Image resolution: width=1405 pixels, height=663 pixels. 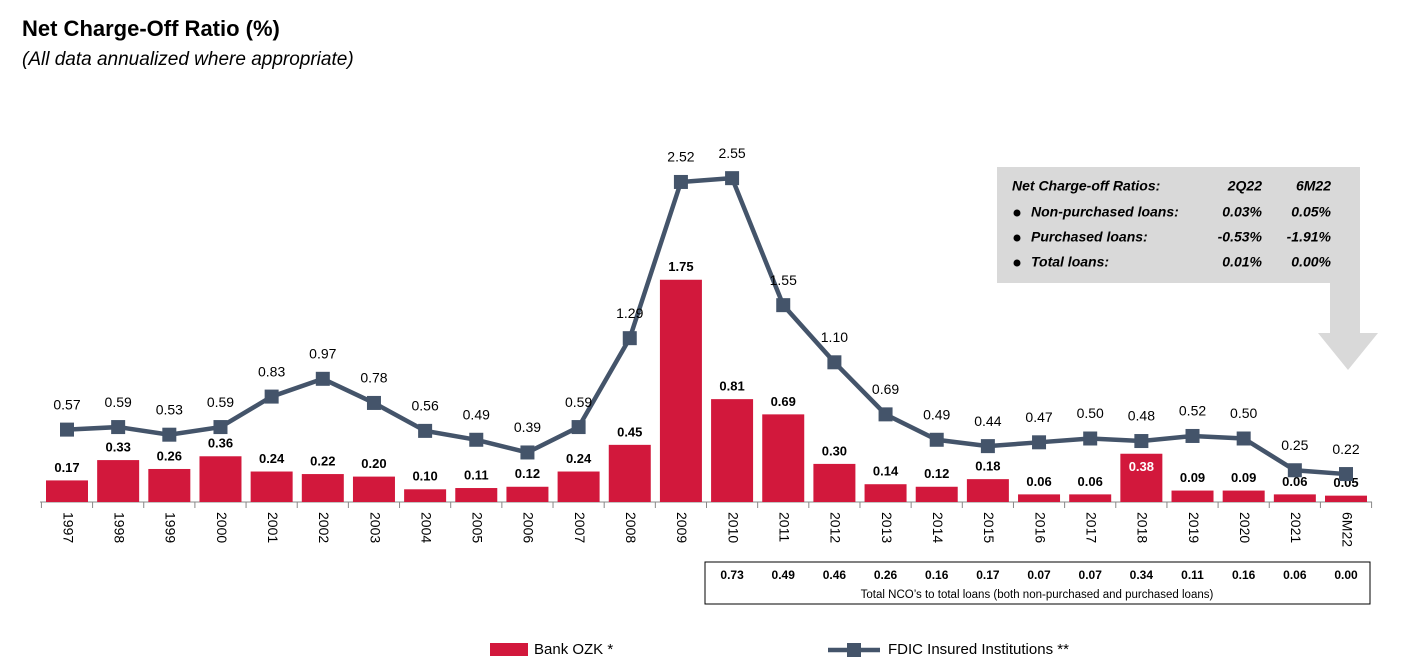 What do you see at coordinates (1309, 237) in the screenshot?
I see `callout-value: -1.91%` at bounding box center [1309, 237].